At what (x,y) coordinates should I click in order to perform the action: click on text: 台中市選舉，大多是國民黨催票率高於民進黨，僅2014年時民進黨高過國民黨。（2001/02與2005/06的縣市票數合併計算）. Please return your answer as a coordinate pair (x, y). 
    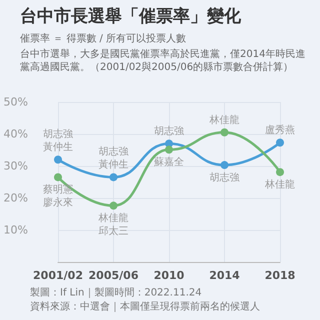
    Looking at the image, I should click on (163, 60).